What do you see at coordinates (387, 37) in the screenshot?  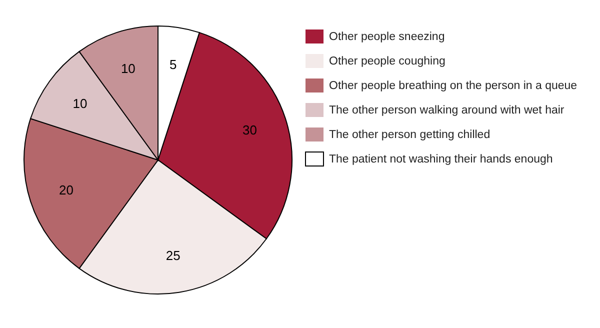 I see `legend-label: Other people sneezing` at bounding box center [387, 37].